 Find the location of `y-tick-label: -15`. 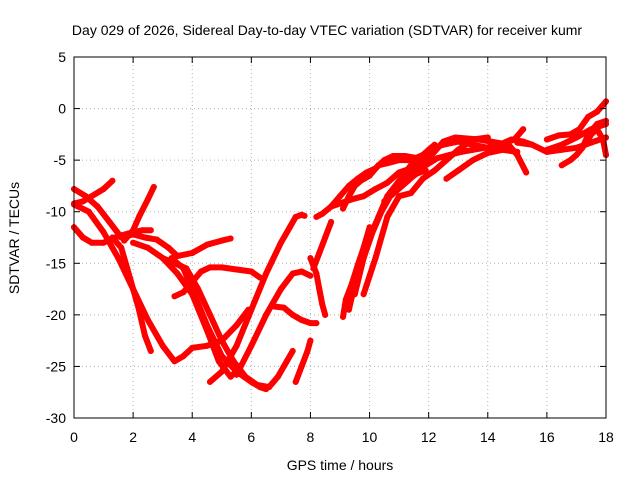

y-tick-label: -15 is located at coordinates (56, 263).